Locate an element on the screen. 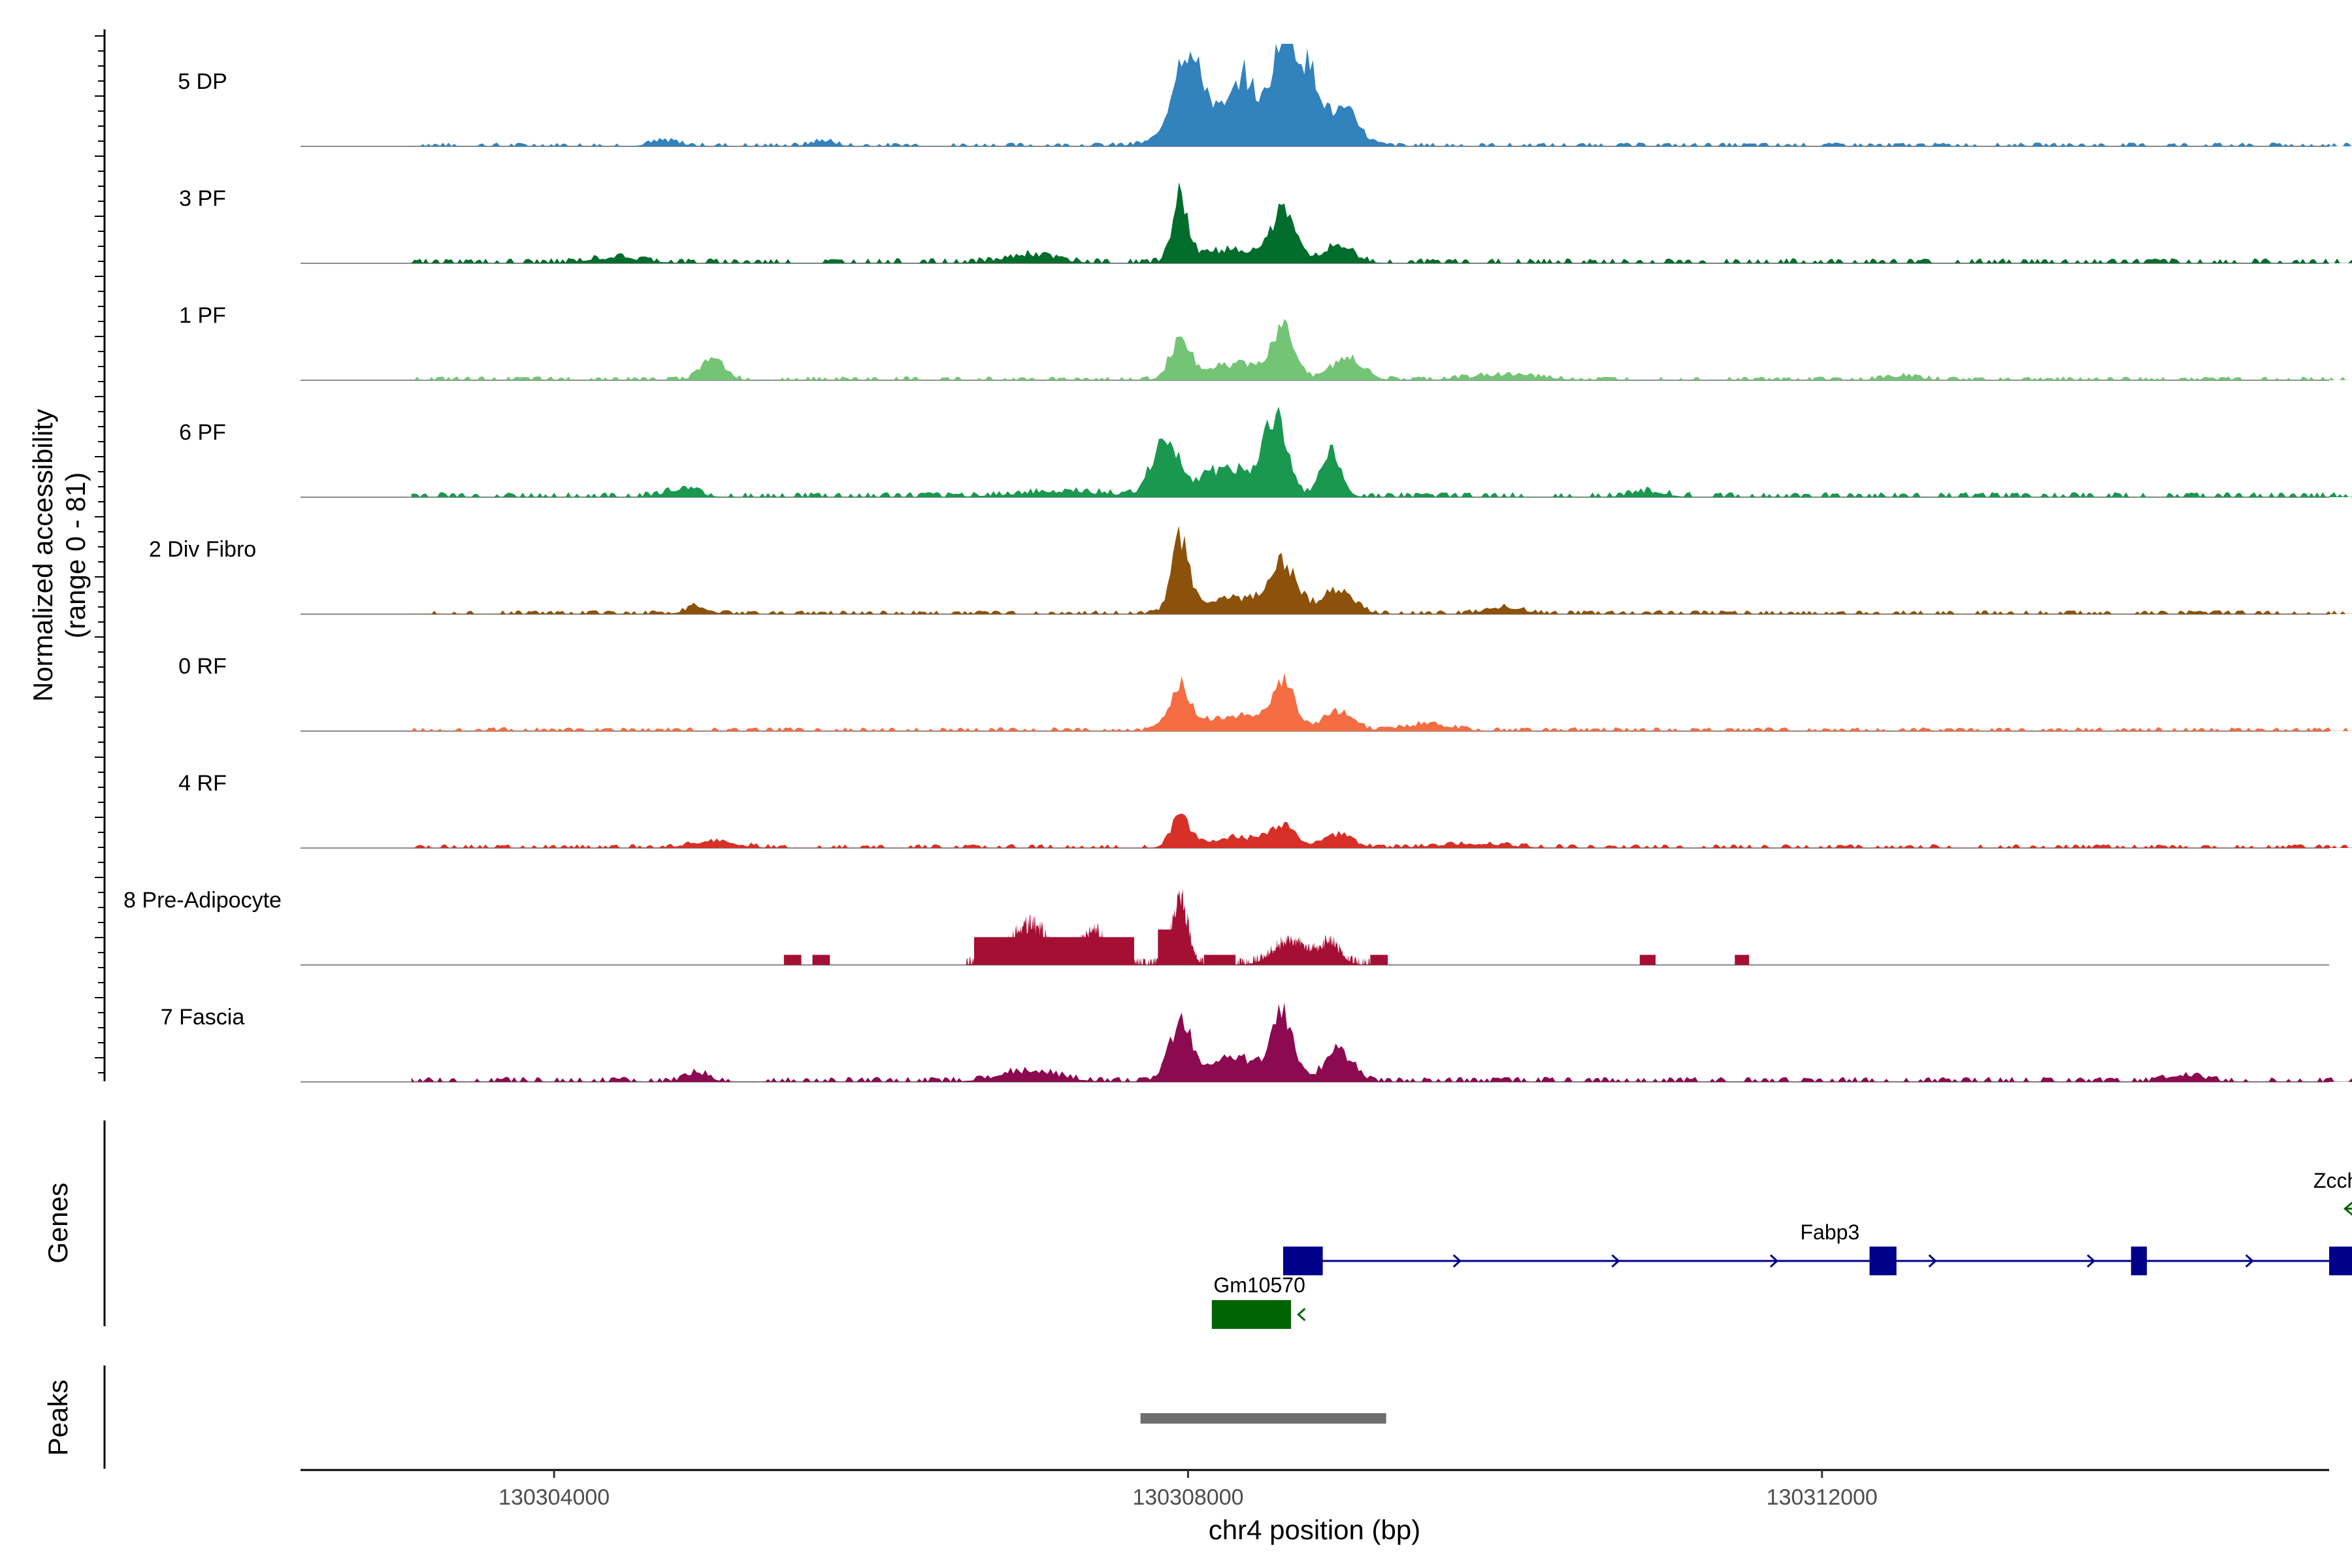 This screenshot has width=2352, height=1568. track-6-pf: 6 PF is located at coordinates (1265, 452).